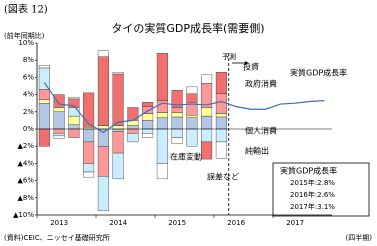  Describe the element at coordinates (26, 181) in the screenshot. I see `y-tick-label: ▲6%` at that location.